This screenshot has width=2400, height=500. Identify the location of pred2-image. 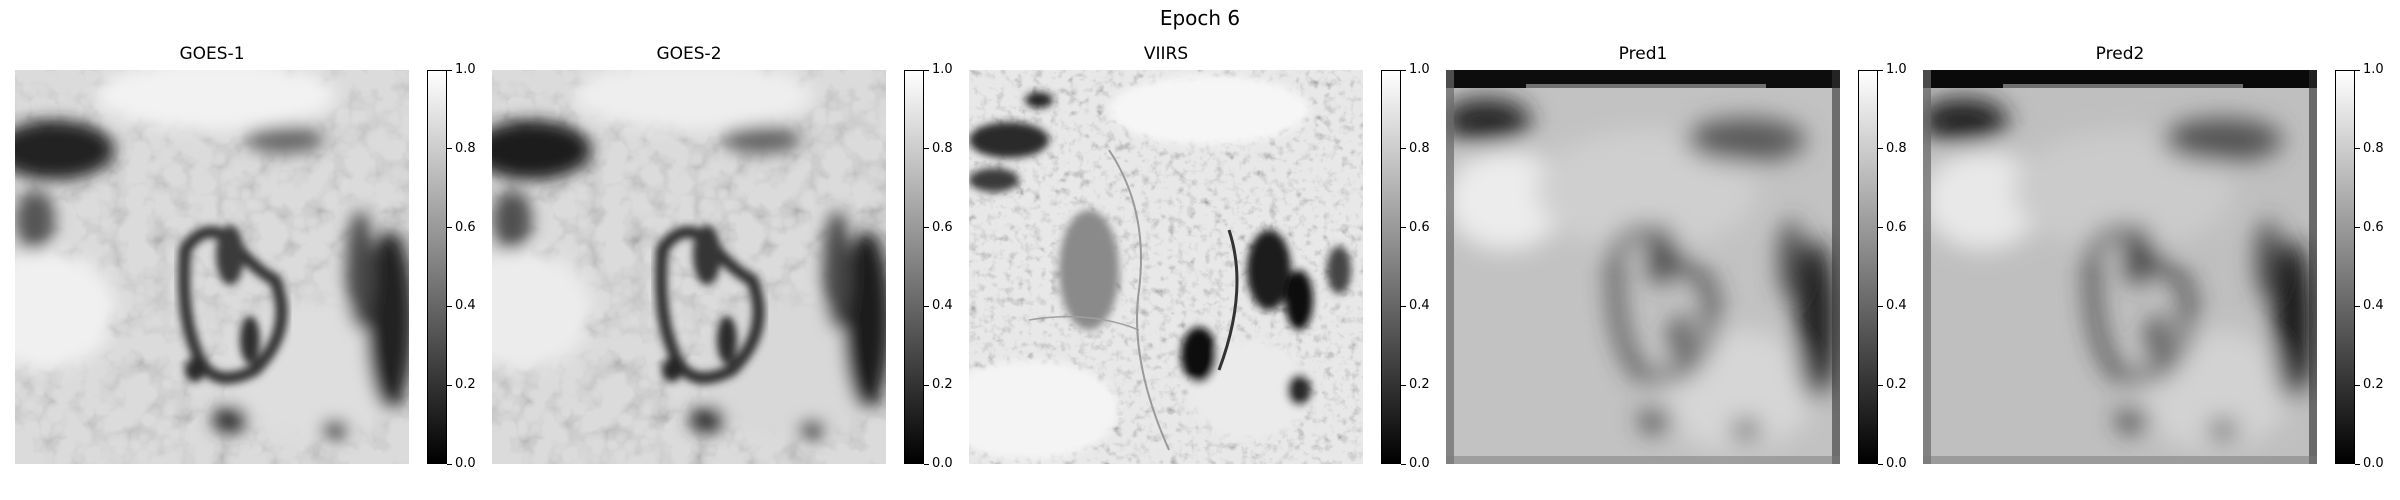
(2120, 267).